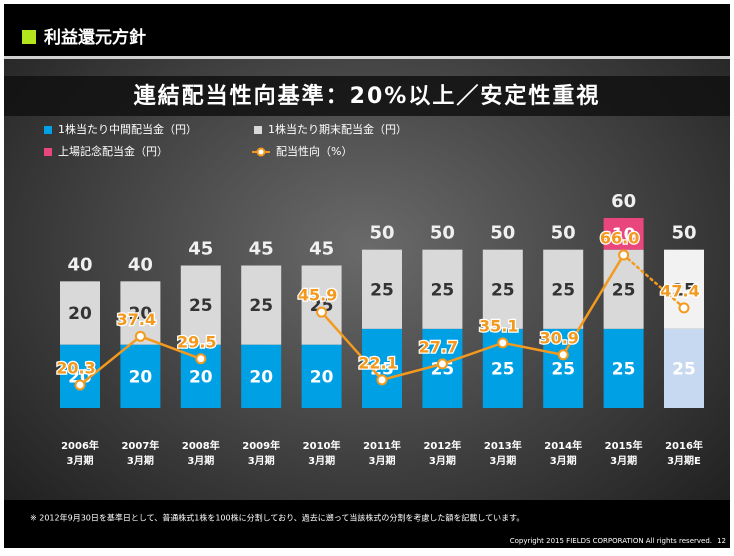  I want to click on x-tick-label: 2014年, so click(563, 445).